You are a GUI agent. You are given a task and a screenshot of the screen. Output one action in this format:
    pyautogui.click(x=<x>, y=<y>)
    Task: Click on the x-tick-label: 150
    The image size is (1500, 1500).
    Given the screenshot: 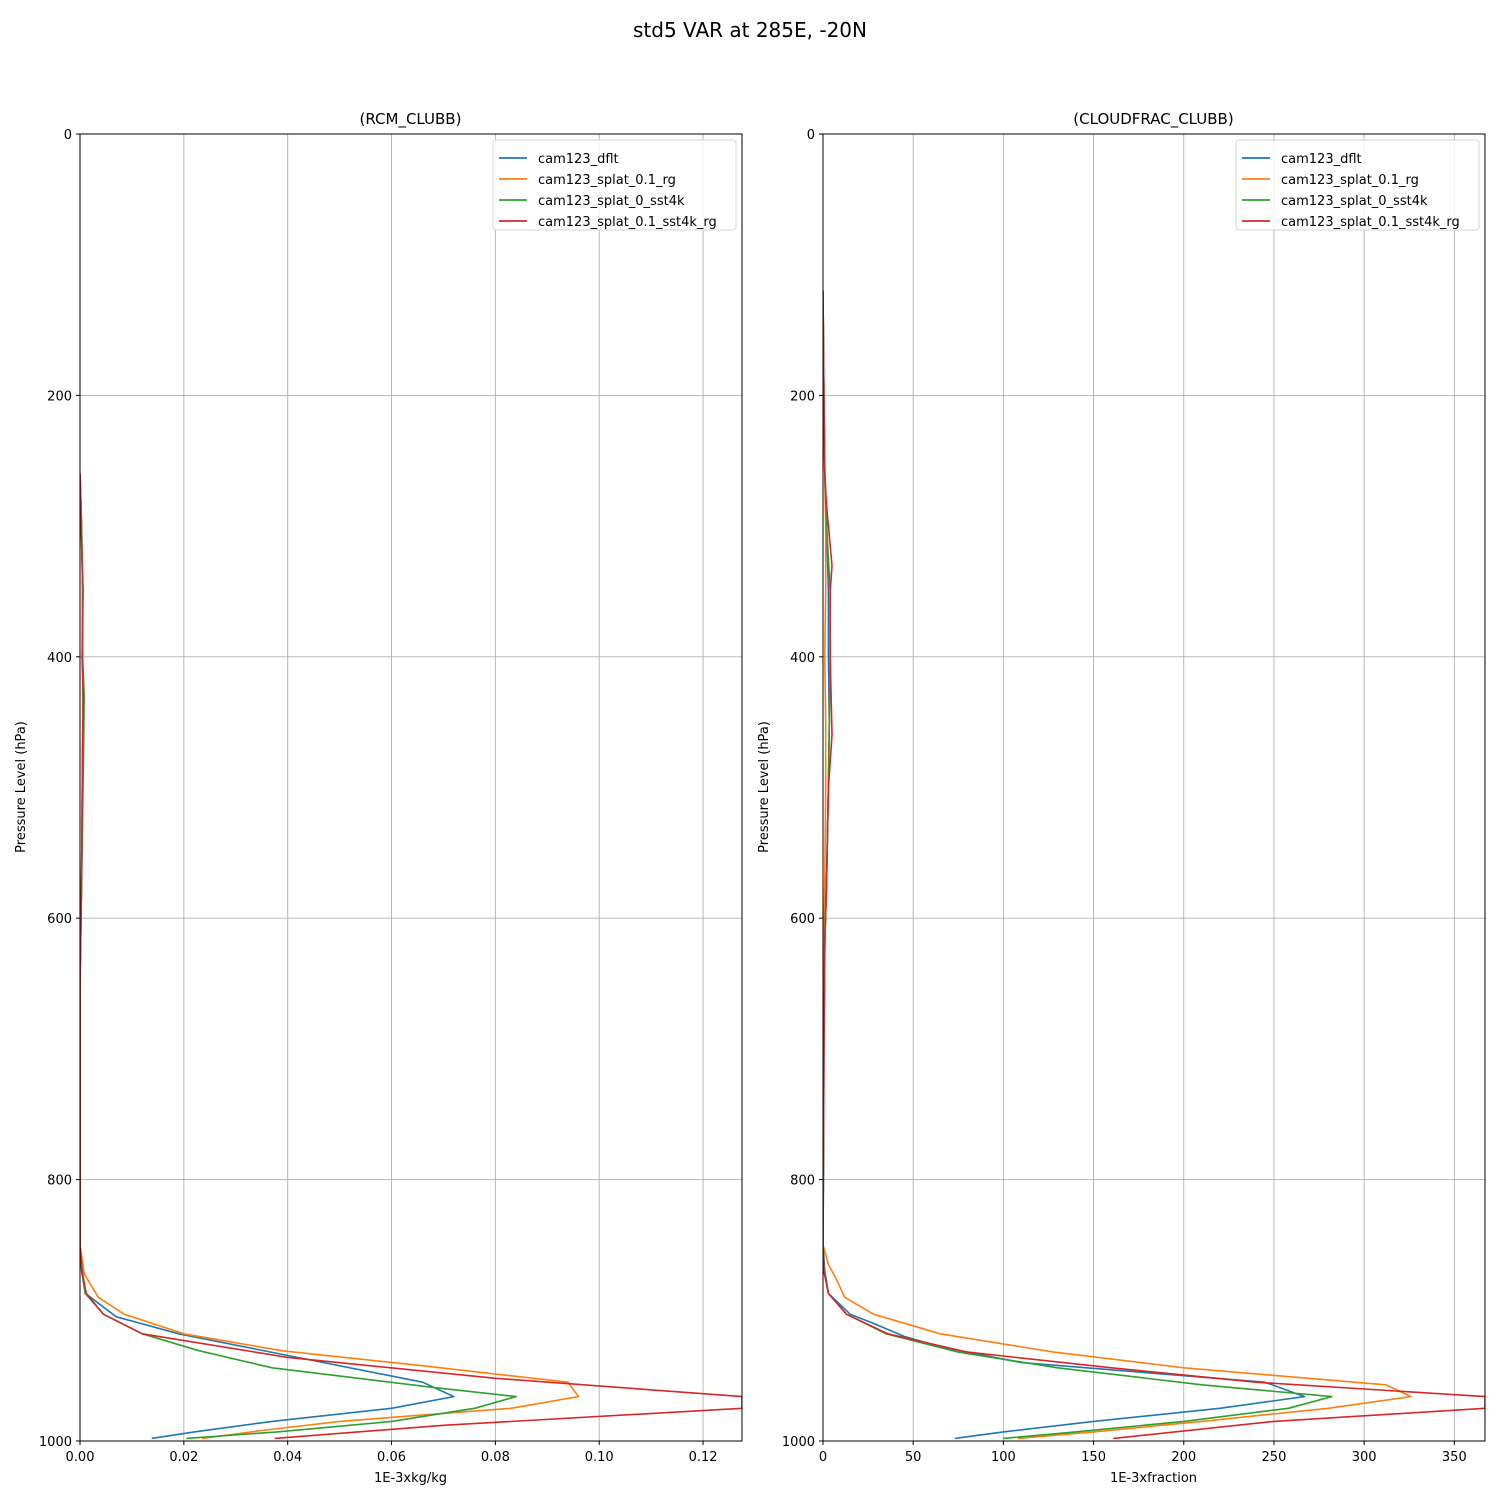 What is the action you would take?
    pyautogui.click(x=1093, y=1457)
    